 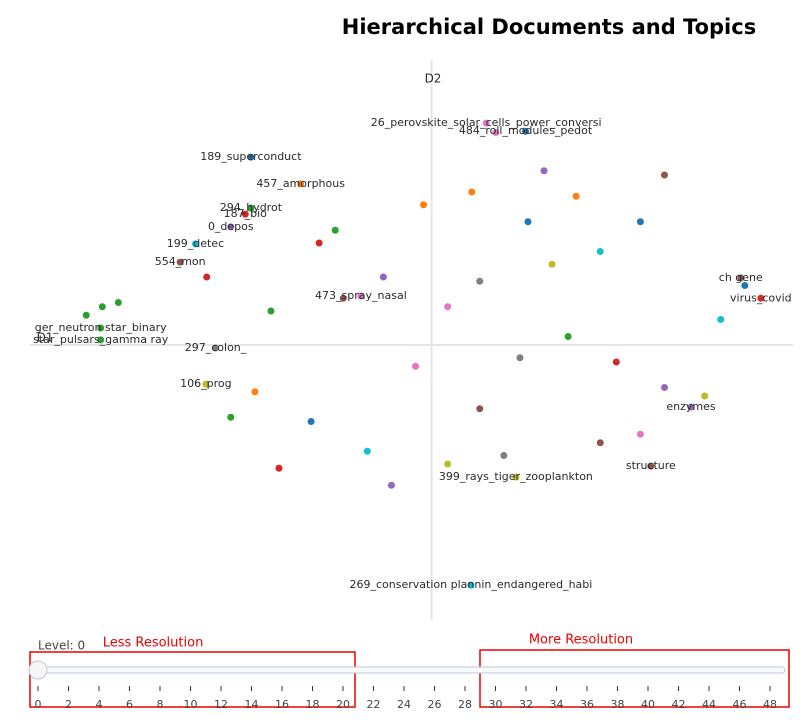 What do you see at coordinates (526, 704) in the screenshot?
I see `slider-tick-label: 32` at bounding box center [526, 704].